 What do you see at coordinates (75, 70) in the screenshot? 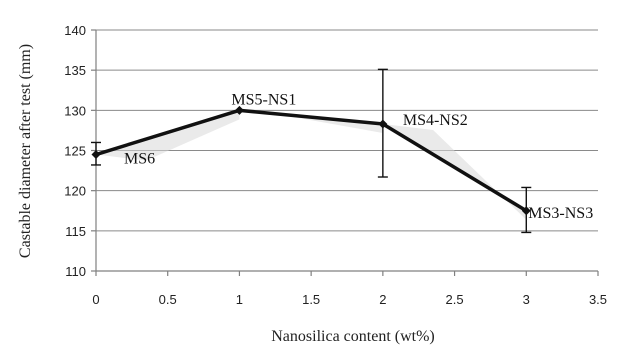
I see `y-tick-label: 135` at bounding box center [75, 70].